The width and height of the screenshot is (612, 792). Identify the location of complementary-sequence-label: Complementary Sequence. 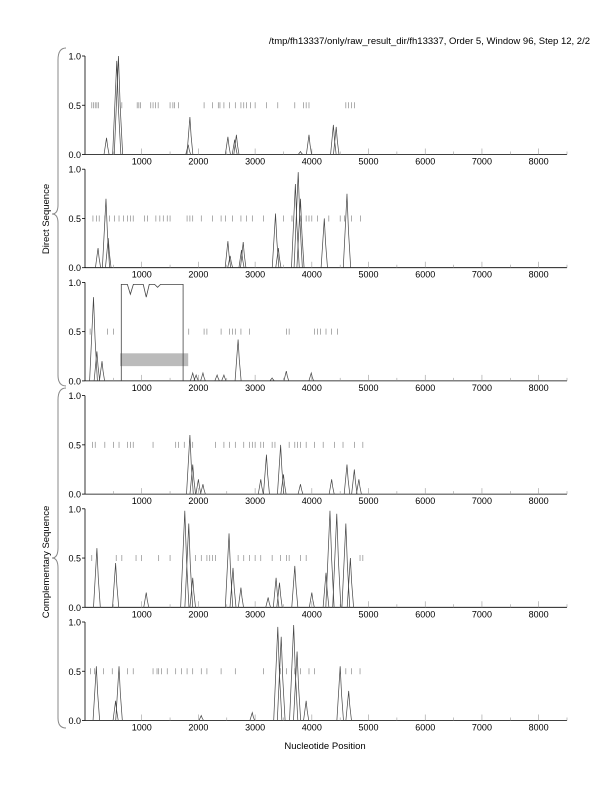
(46, 562).